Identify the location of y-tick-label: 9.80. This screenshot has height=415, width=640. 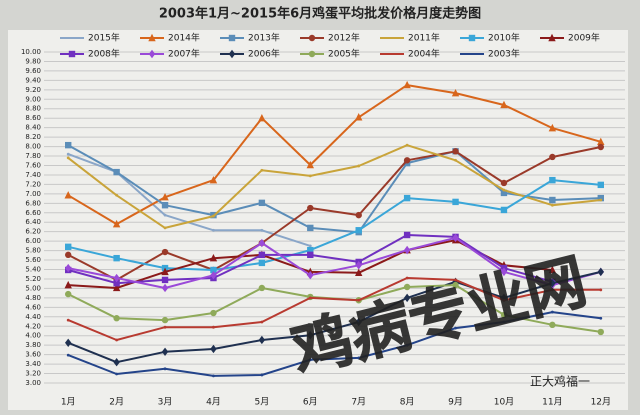
(33, 61).